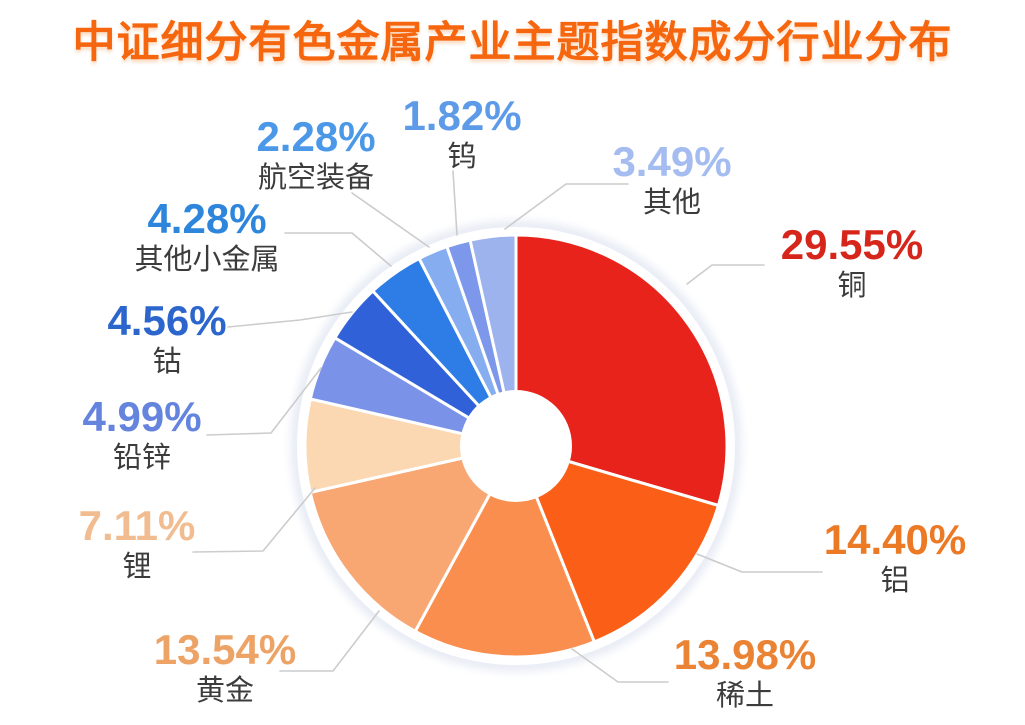  What do you see at coordinates (512, 43) in the screenshot?
I see `page-title: 中证细分有色金属产业主题指数成分行业分布` at bounding box center [512, 43].